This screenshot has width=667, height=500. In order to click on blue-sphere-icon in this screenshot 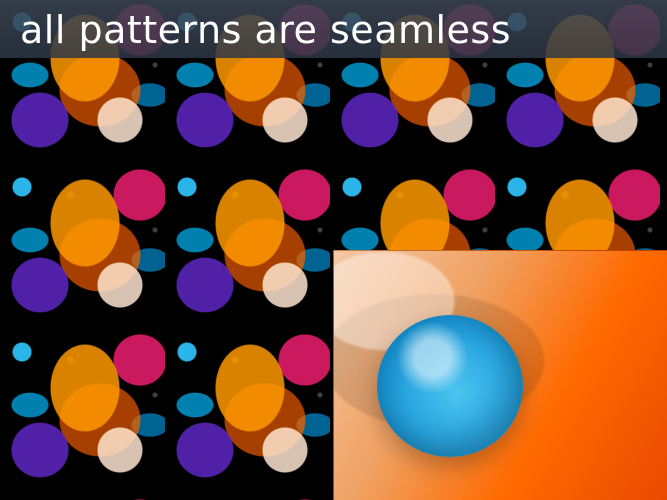, I will do `click(450, 386)`.